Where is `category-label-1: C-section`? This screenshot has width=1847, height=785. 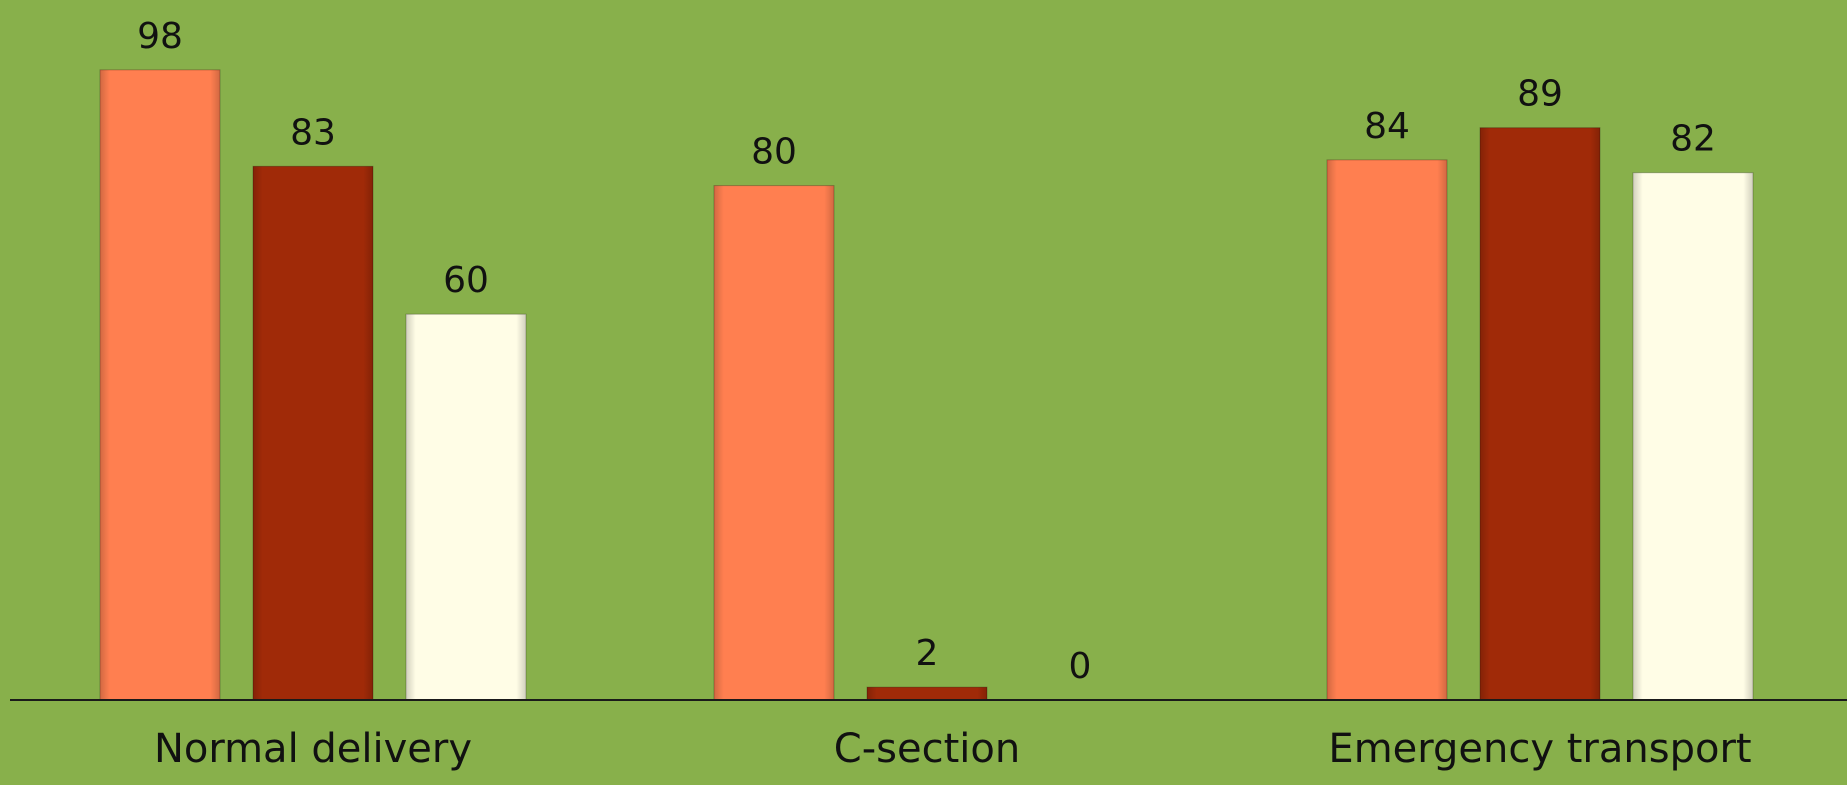 category-label-1: C-section is located at coordinates (927, 749).